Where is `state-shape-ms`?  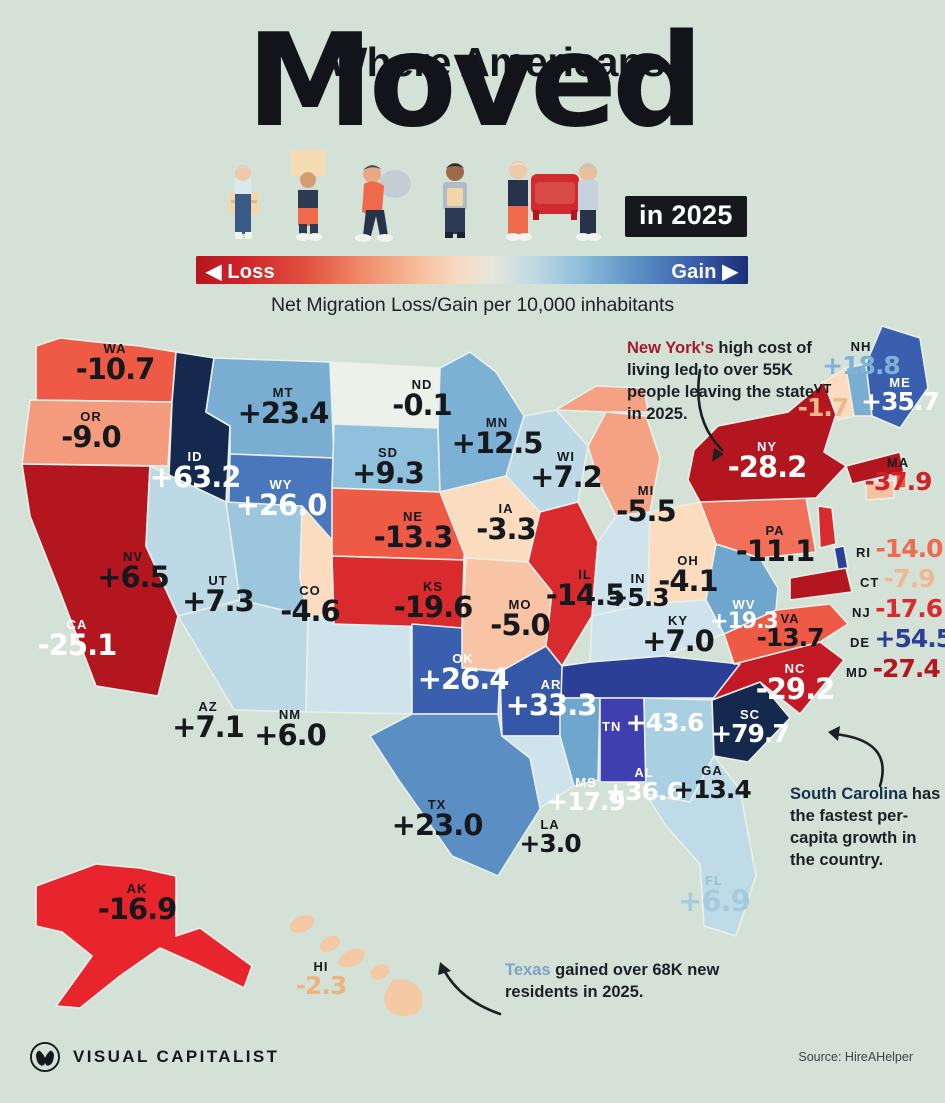 state-shape-ms is located at coordinates (580, 742).